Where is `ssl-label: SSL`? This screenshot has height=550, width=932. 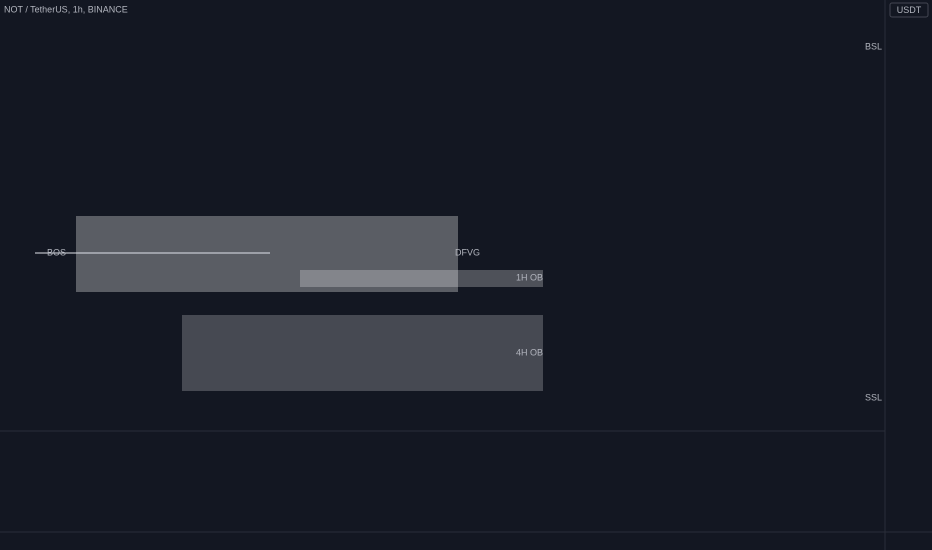
ssl-label: SSL is located at coordinates (873, 397).